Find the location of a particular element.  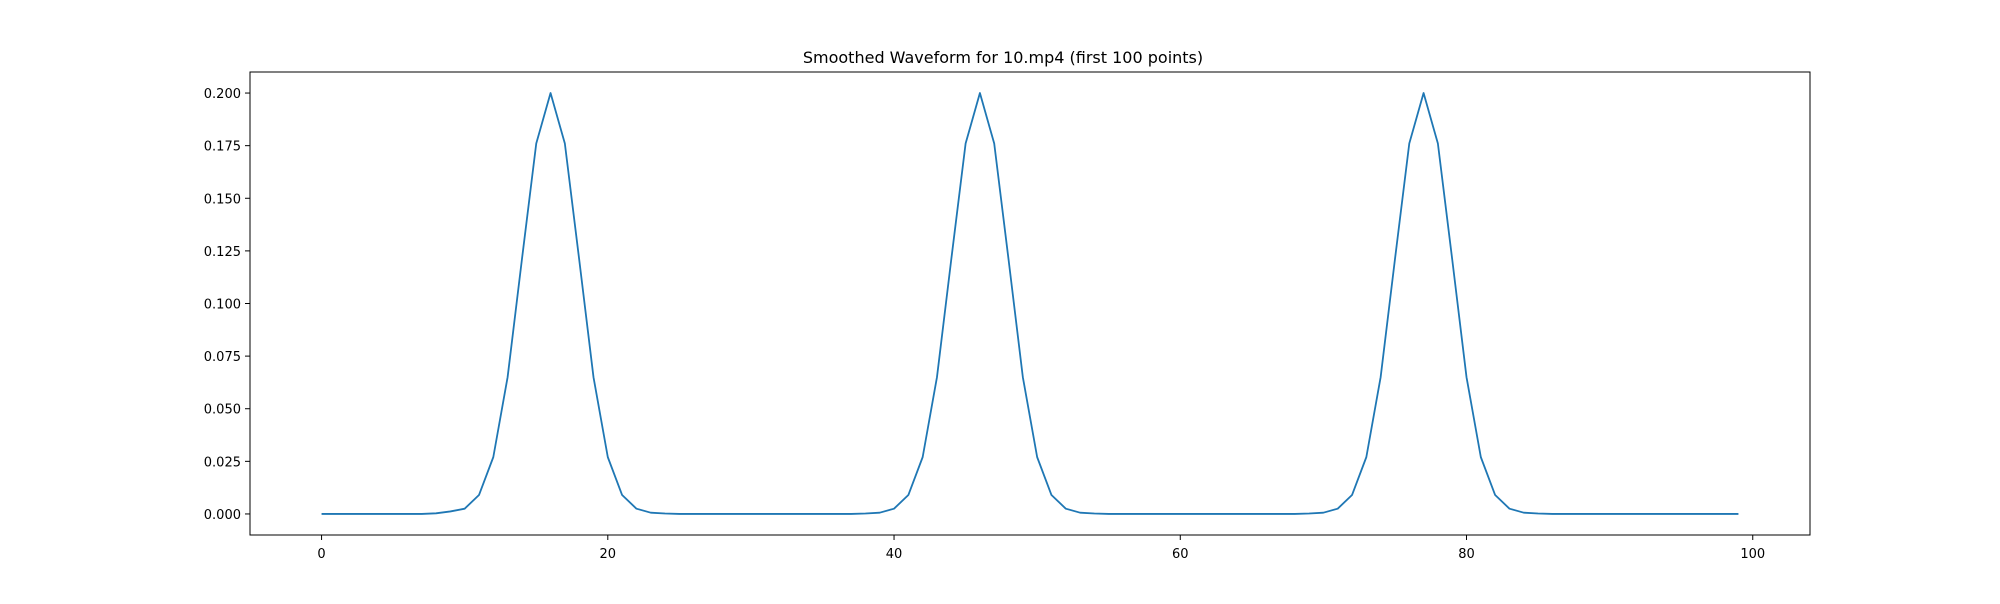

y-tick-label: 0.175 is located at coordinates (222, 147).